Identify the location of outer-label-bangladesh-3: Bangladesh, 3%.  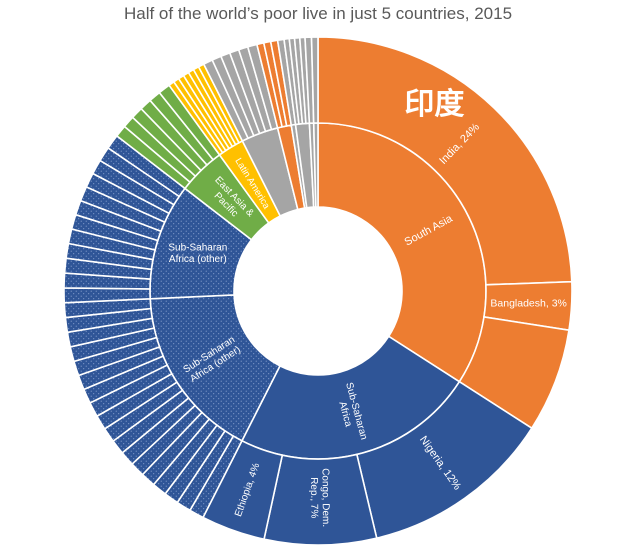
(528, 303).